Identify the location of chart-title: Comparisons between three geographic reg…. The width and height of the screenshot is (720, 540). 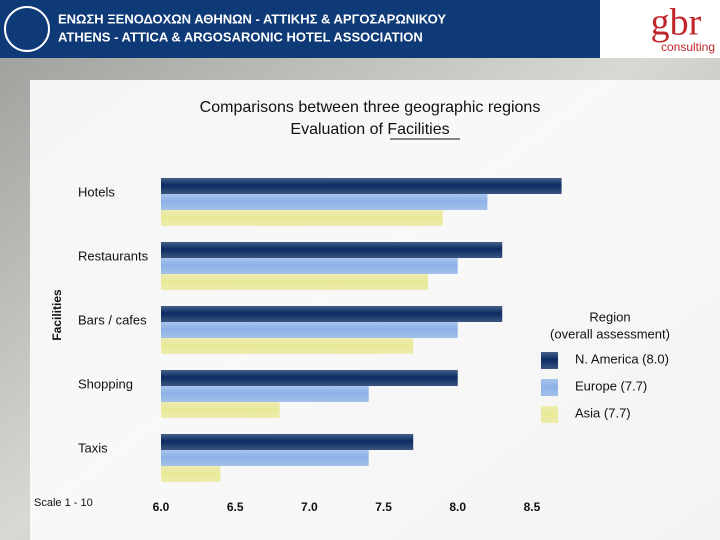
(370, 107).